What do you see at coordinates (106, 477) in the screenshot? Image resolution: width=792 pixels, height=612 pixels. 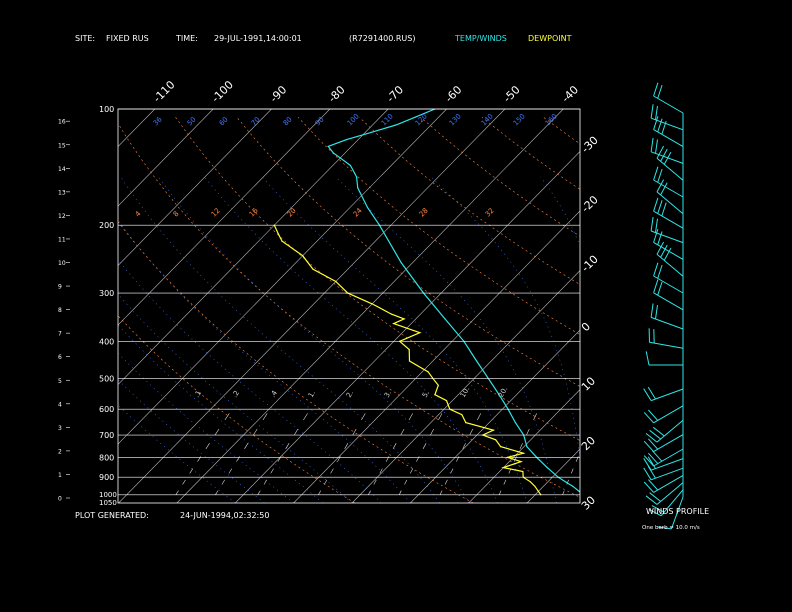 I see `pressure-tick-label: 900` at bounding box center [106, 477].